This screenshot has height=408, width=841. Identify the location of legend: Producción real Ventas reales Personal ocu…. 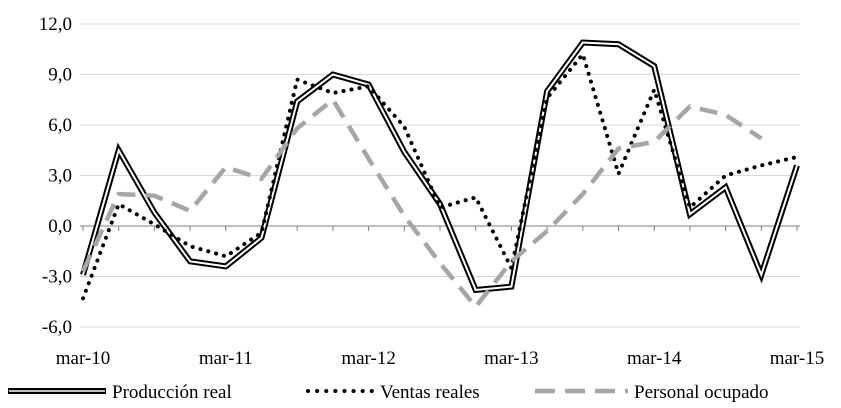
(388, 392).